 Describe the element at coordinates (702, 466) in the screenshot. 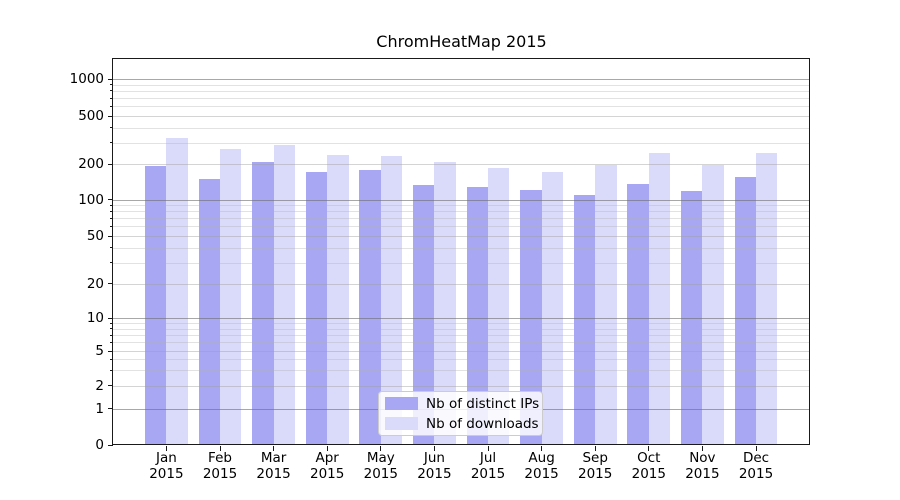

I see `x-tick-label-nov: Nov 2015` at that location.